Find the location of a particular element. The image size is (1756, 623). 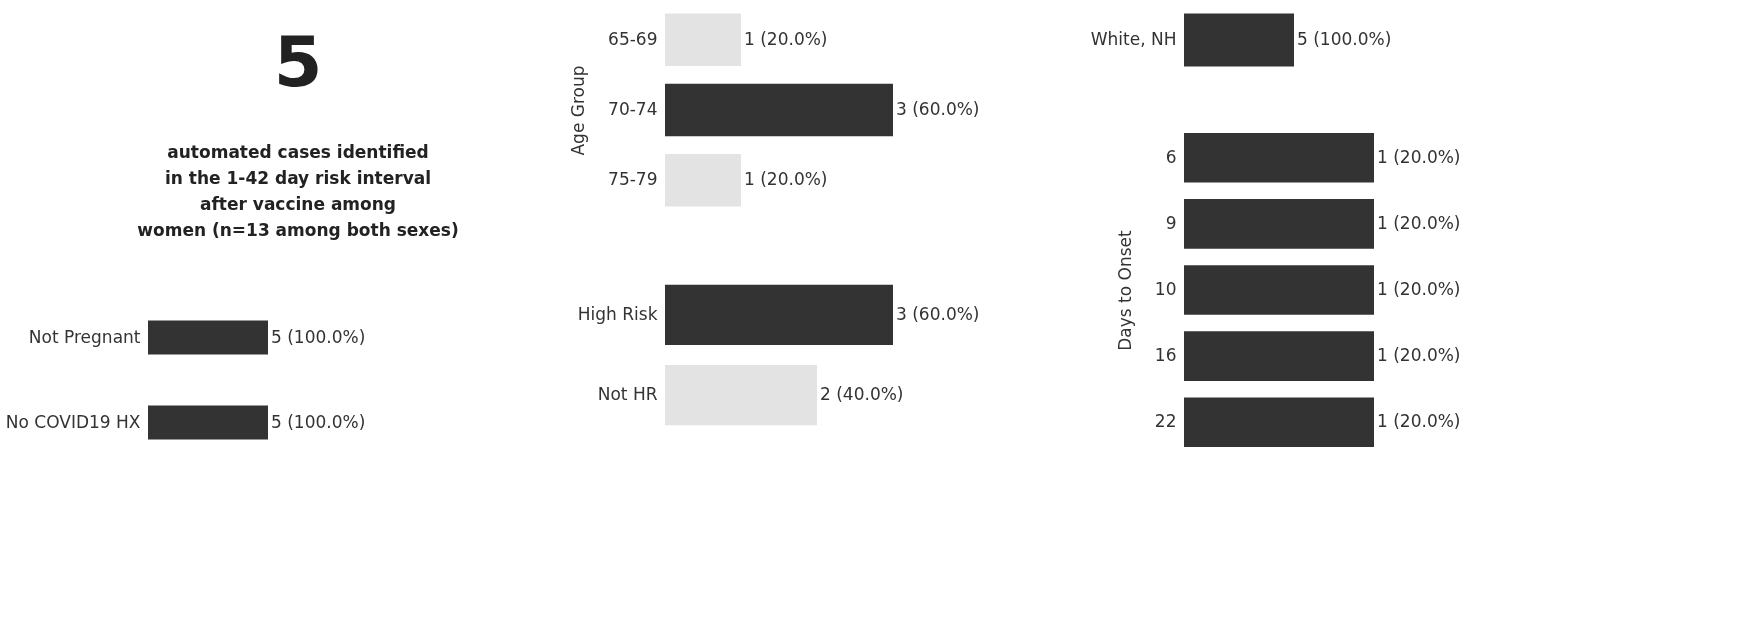

text: automated cases identified in the 1-42 day risk interval after vaccine among women (n=13 among both sexes) is located at coordinates (298, 191).